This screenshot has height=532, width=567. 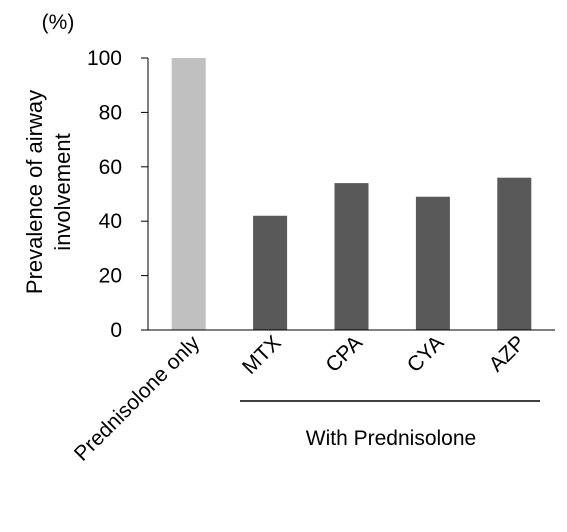 What do you see at coordinates (117, 194) in the screenshot?
I see `y-axis-ticks: 0 20 40 60 80 100` at bounding box center [117, 194].